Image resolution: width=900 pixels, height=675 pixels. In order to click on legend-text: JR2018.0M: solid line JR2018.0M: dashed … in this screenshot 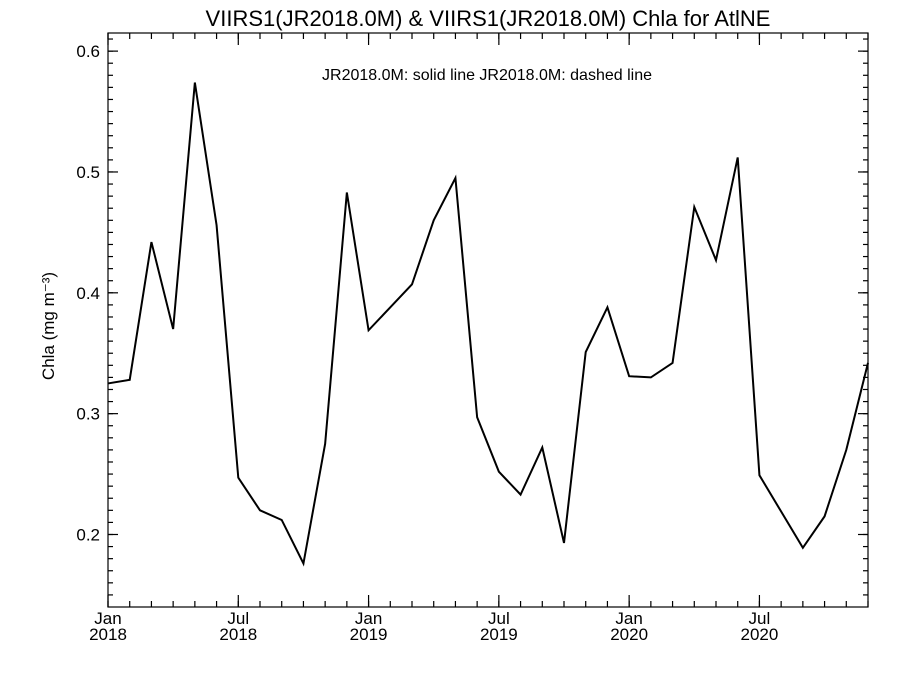, I will do `click(487, 75)`.